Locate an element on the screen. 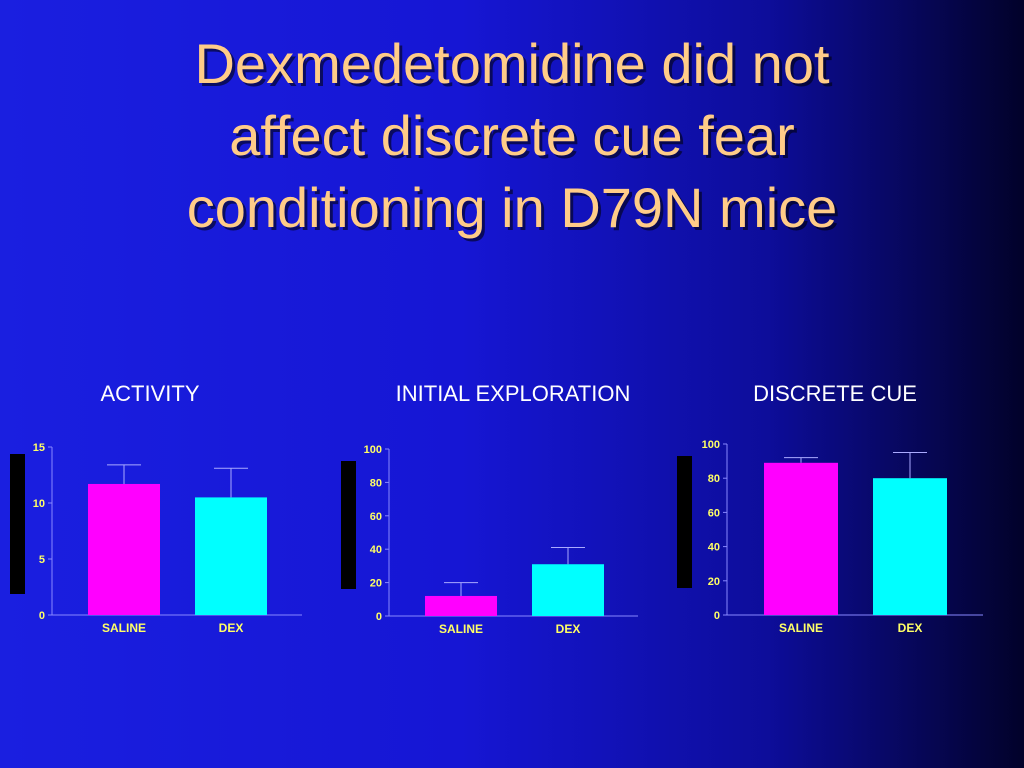 The height and width of the screenshot is (768, 1024). slide-title-line: conditioning in D79N mice is located at coordinates (512, 207).